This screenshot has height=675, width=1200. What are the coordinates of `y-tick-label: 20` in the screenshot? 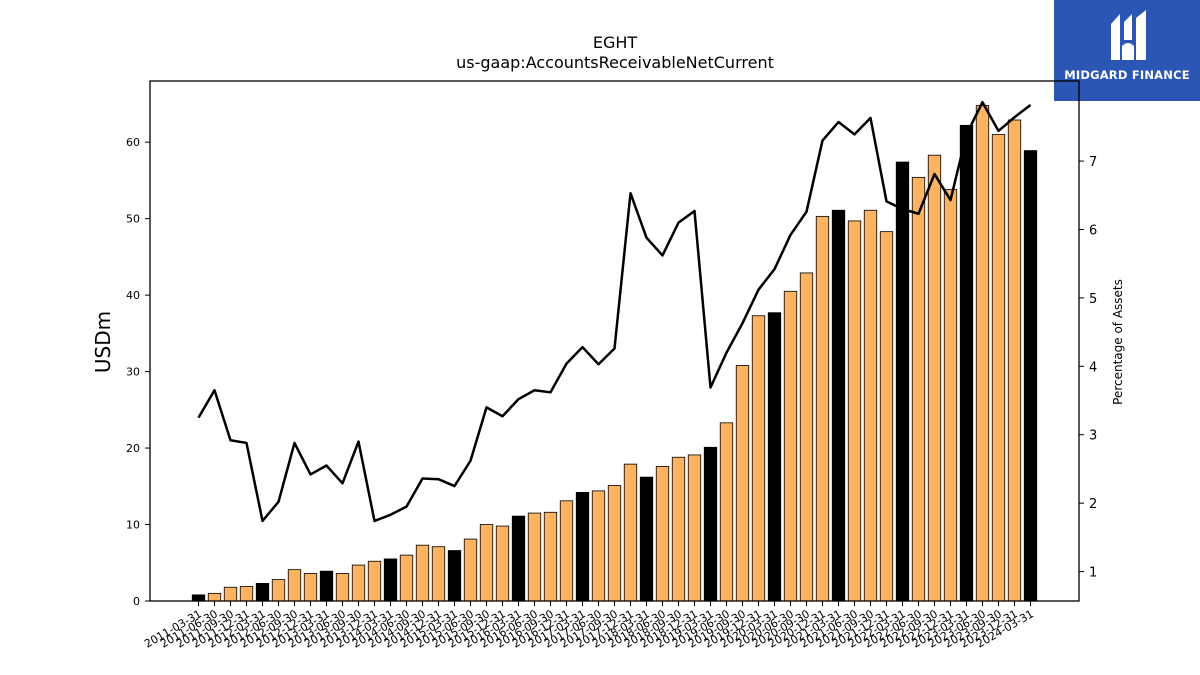 It's located at (133, 448).